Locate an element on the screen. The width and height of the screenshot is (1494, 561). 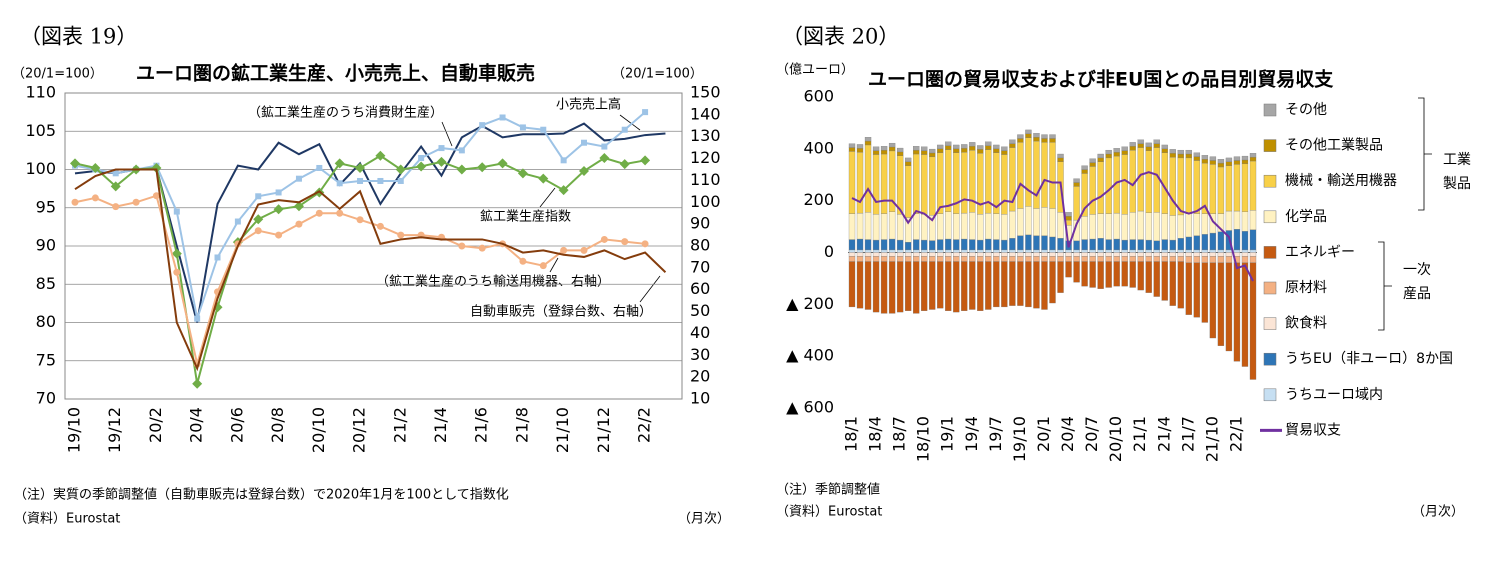
y-axis-label: （億ユーロ） is located at coordinates (815, 70).